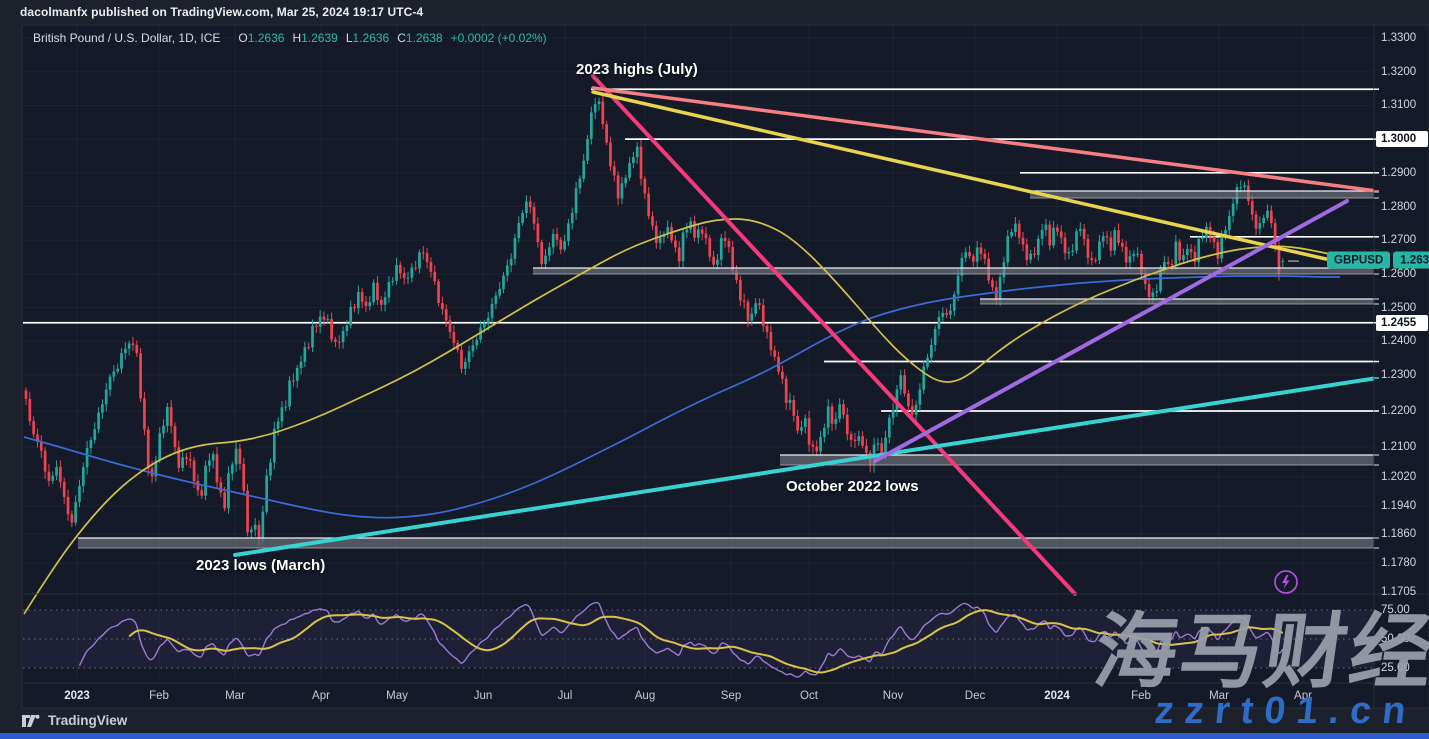  I want to click on close-value: 1.2638, so click(424, 38).